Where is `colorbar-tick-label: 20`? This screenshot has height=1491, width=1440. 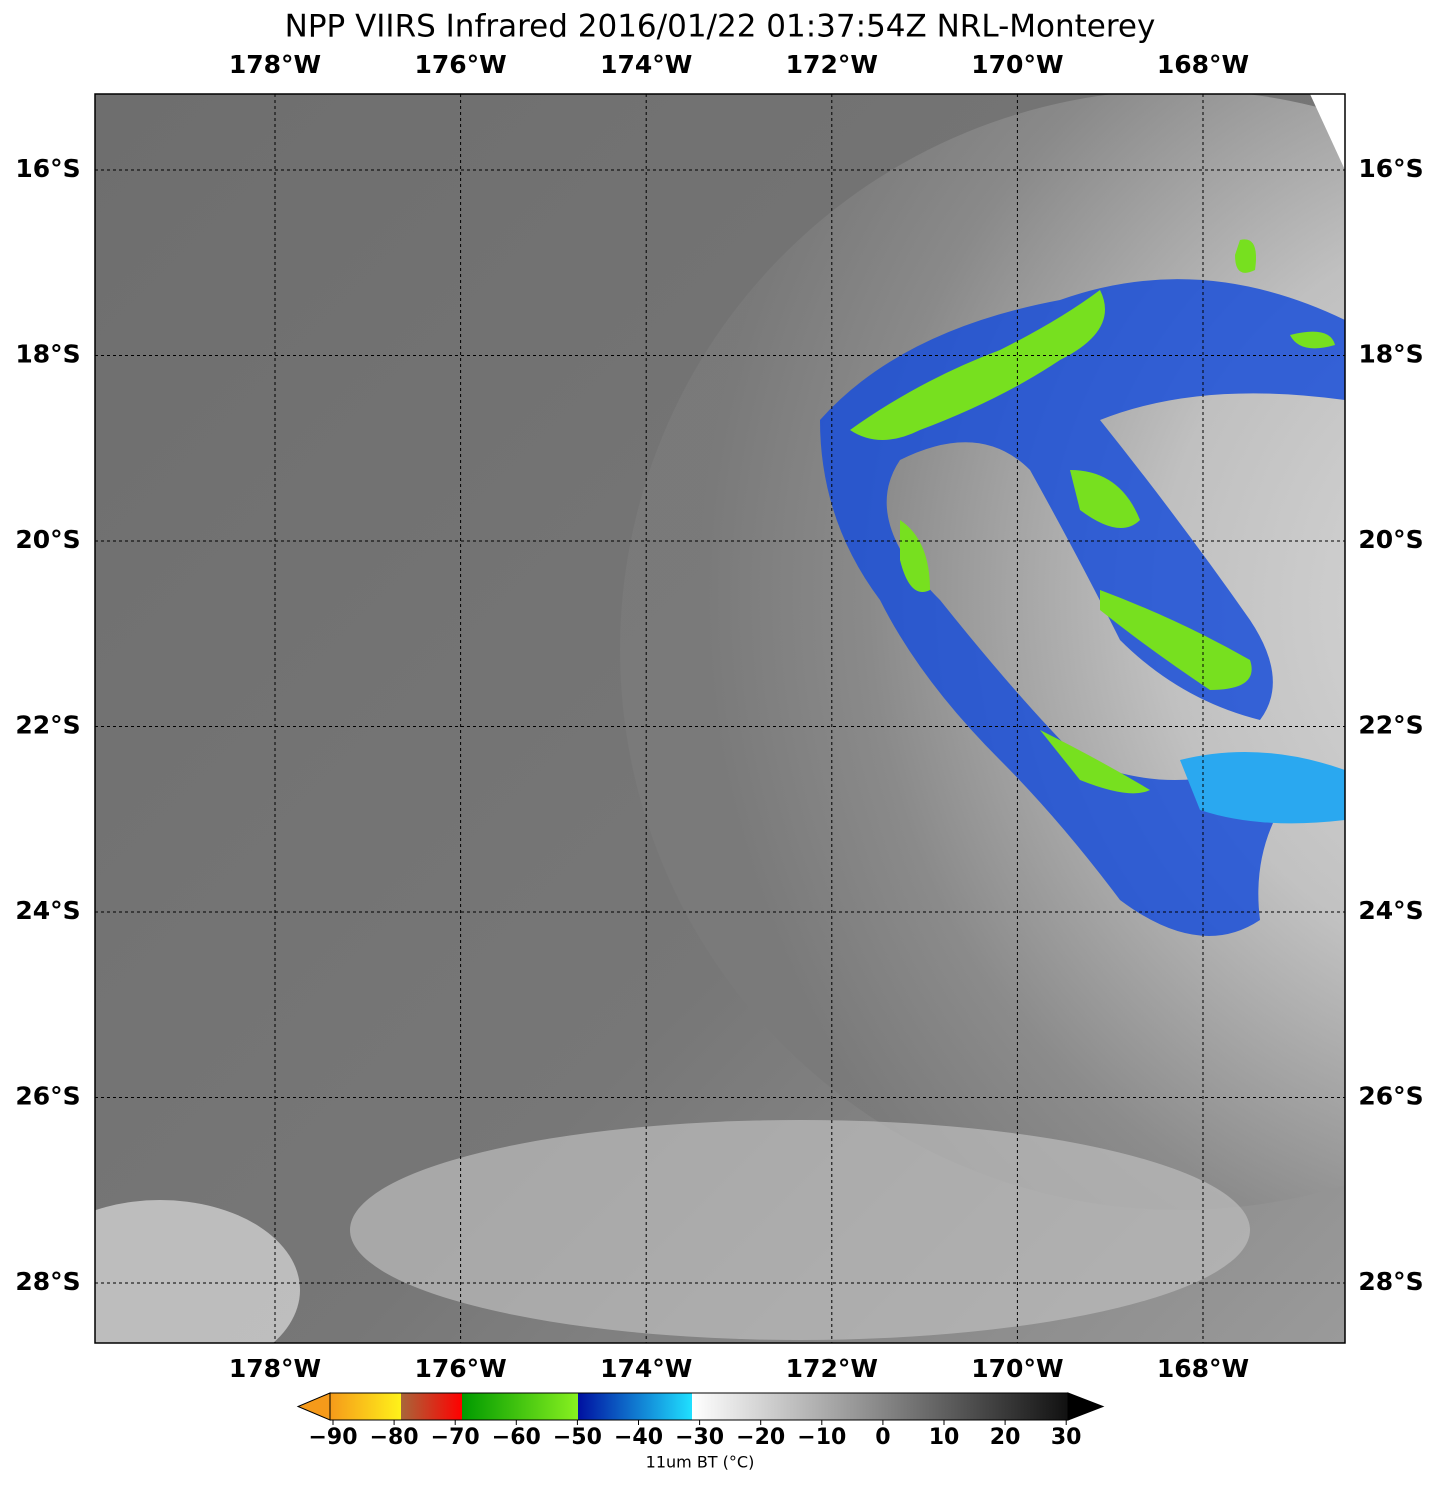 colorbar-tick-label: 20 is located at coordinates (1005, 1437).